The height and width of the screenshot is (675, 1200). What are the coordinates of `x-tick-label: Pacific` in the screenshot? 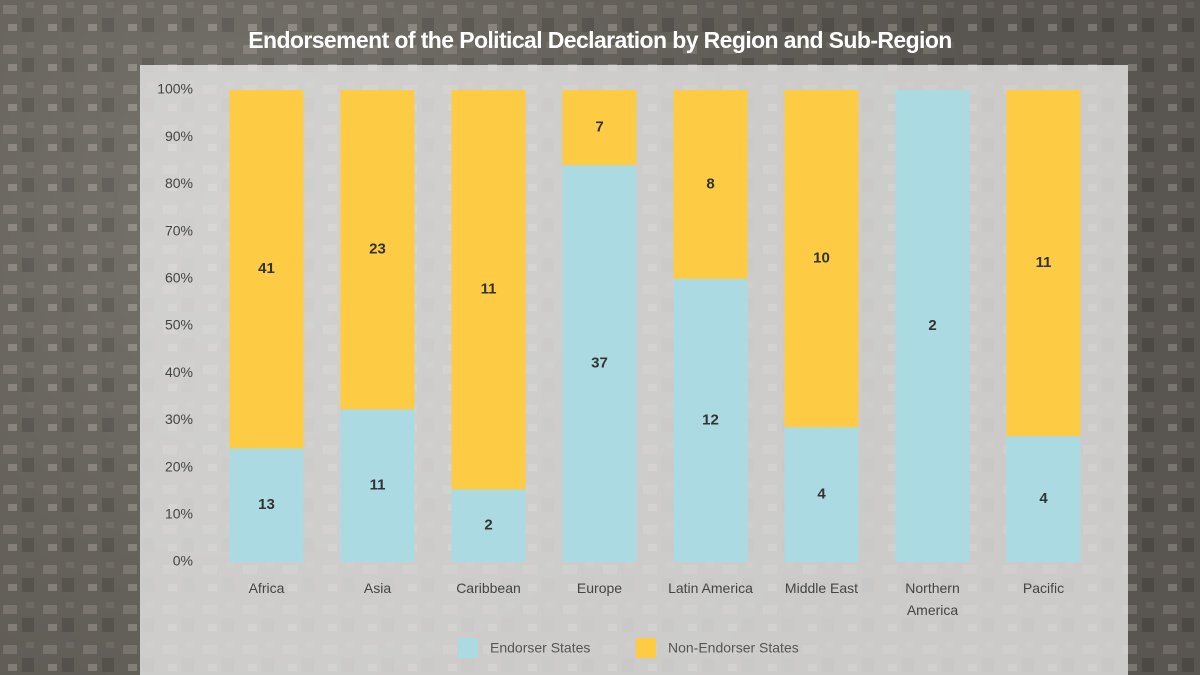 It's located at (1043, 588).